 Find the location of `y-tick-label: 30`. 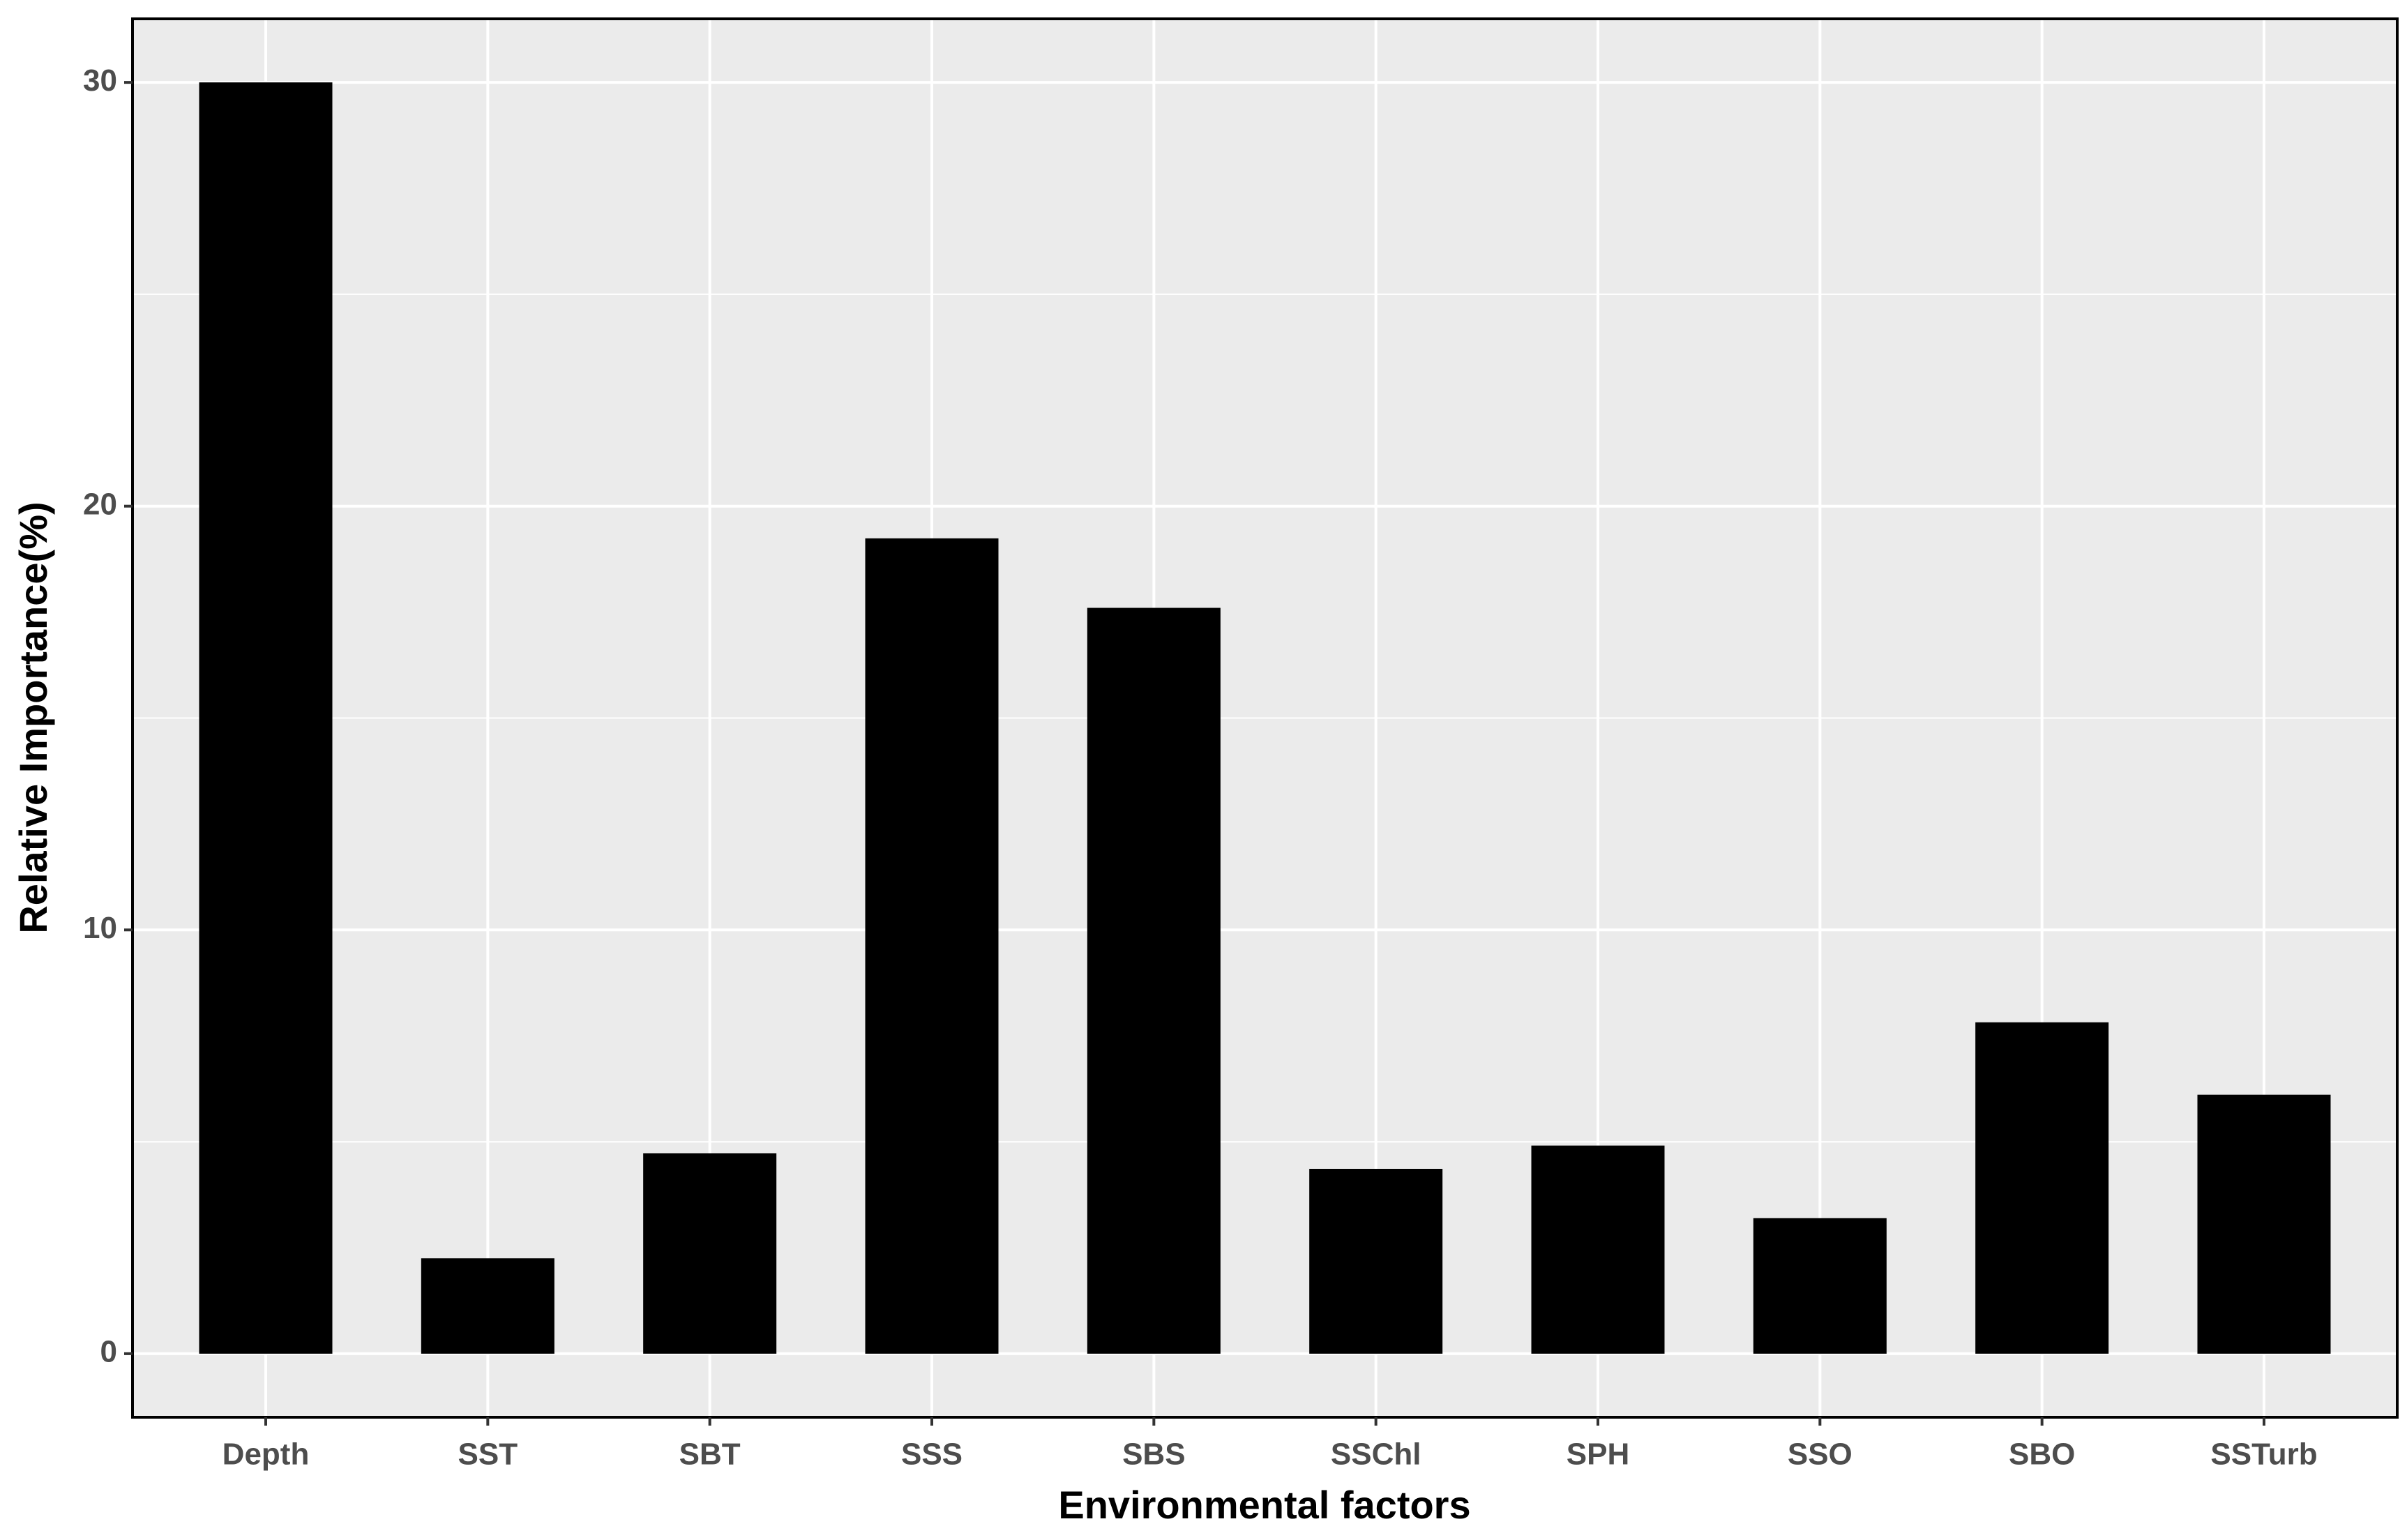

y-tick-label: 30 is located at coordinates (100, 80).